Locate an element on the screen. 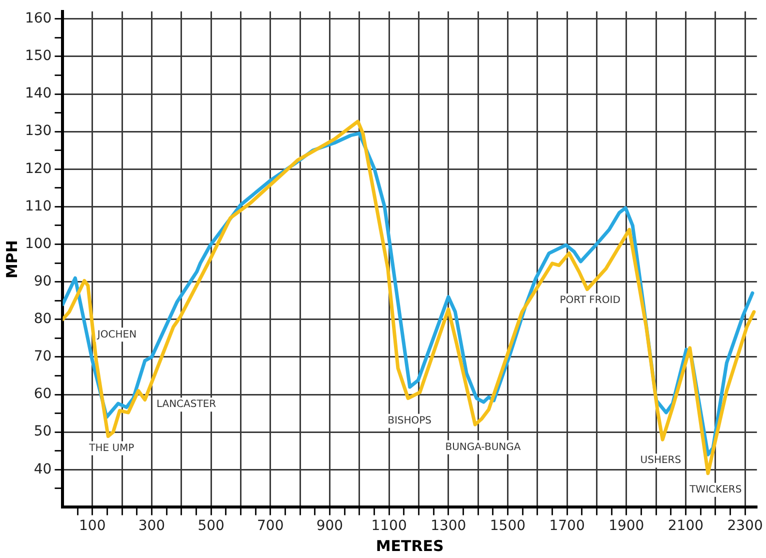 The width and height of the screenshot is (766, 558). x-tick-label: 300 is located at coordinates (152, 526).